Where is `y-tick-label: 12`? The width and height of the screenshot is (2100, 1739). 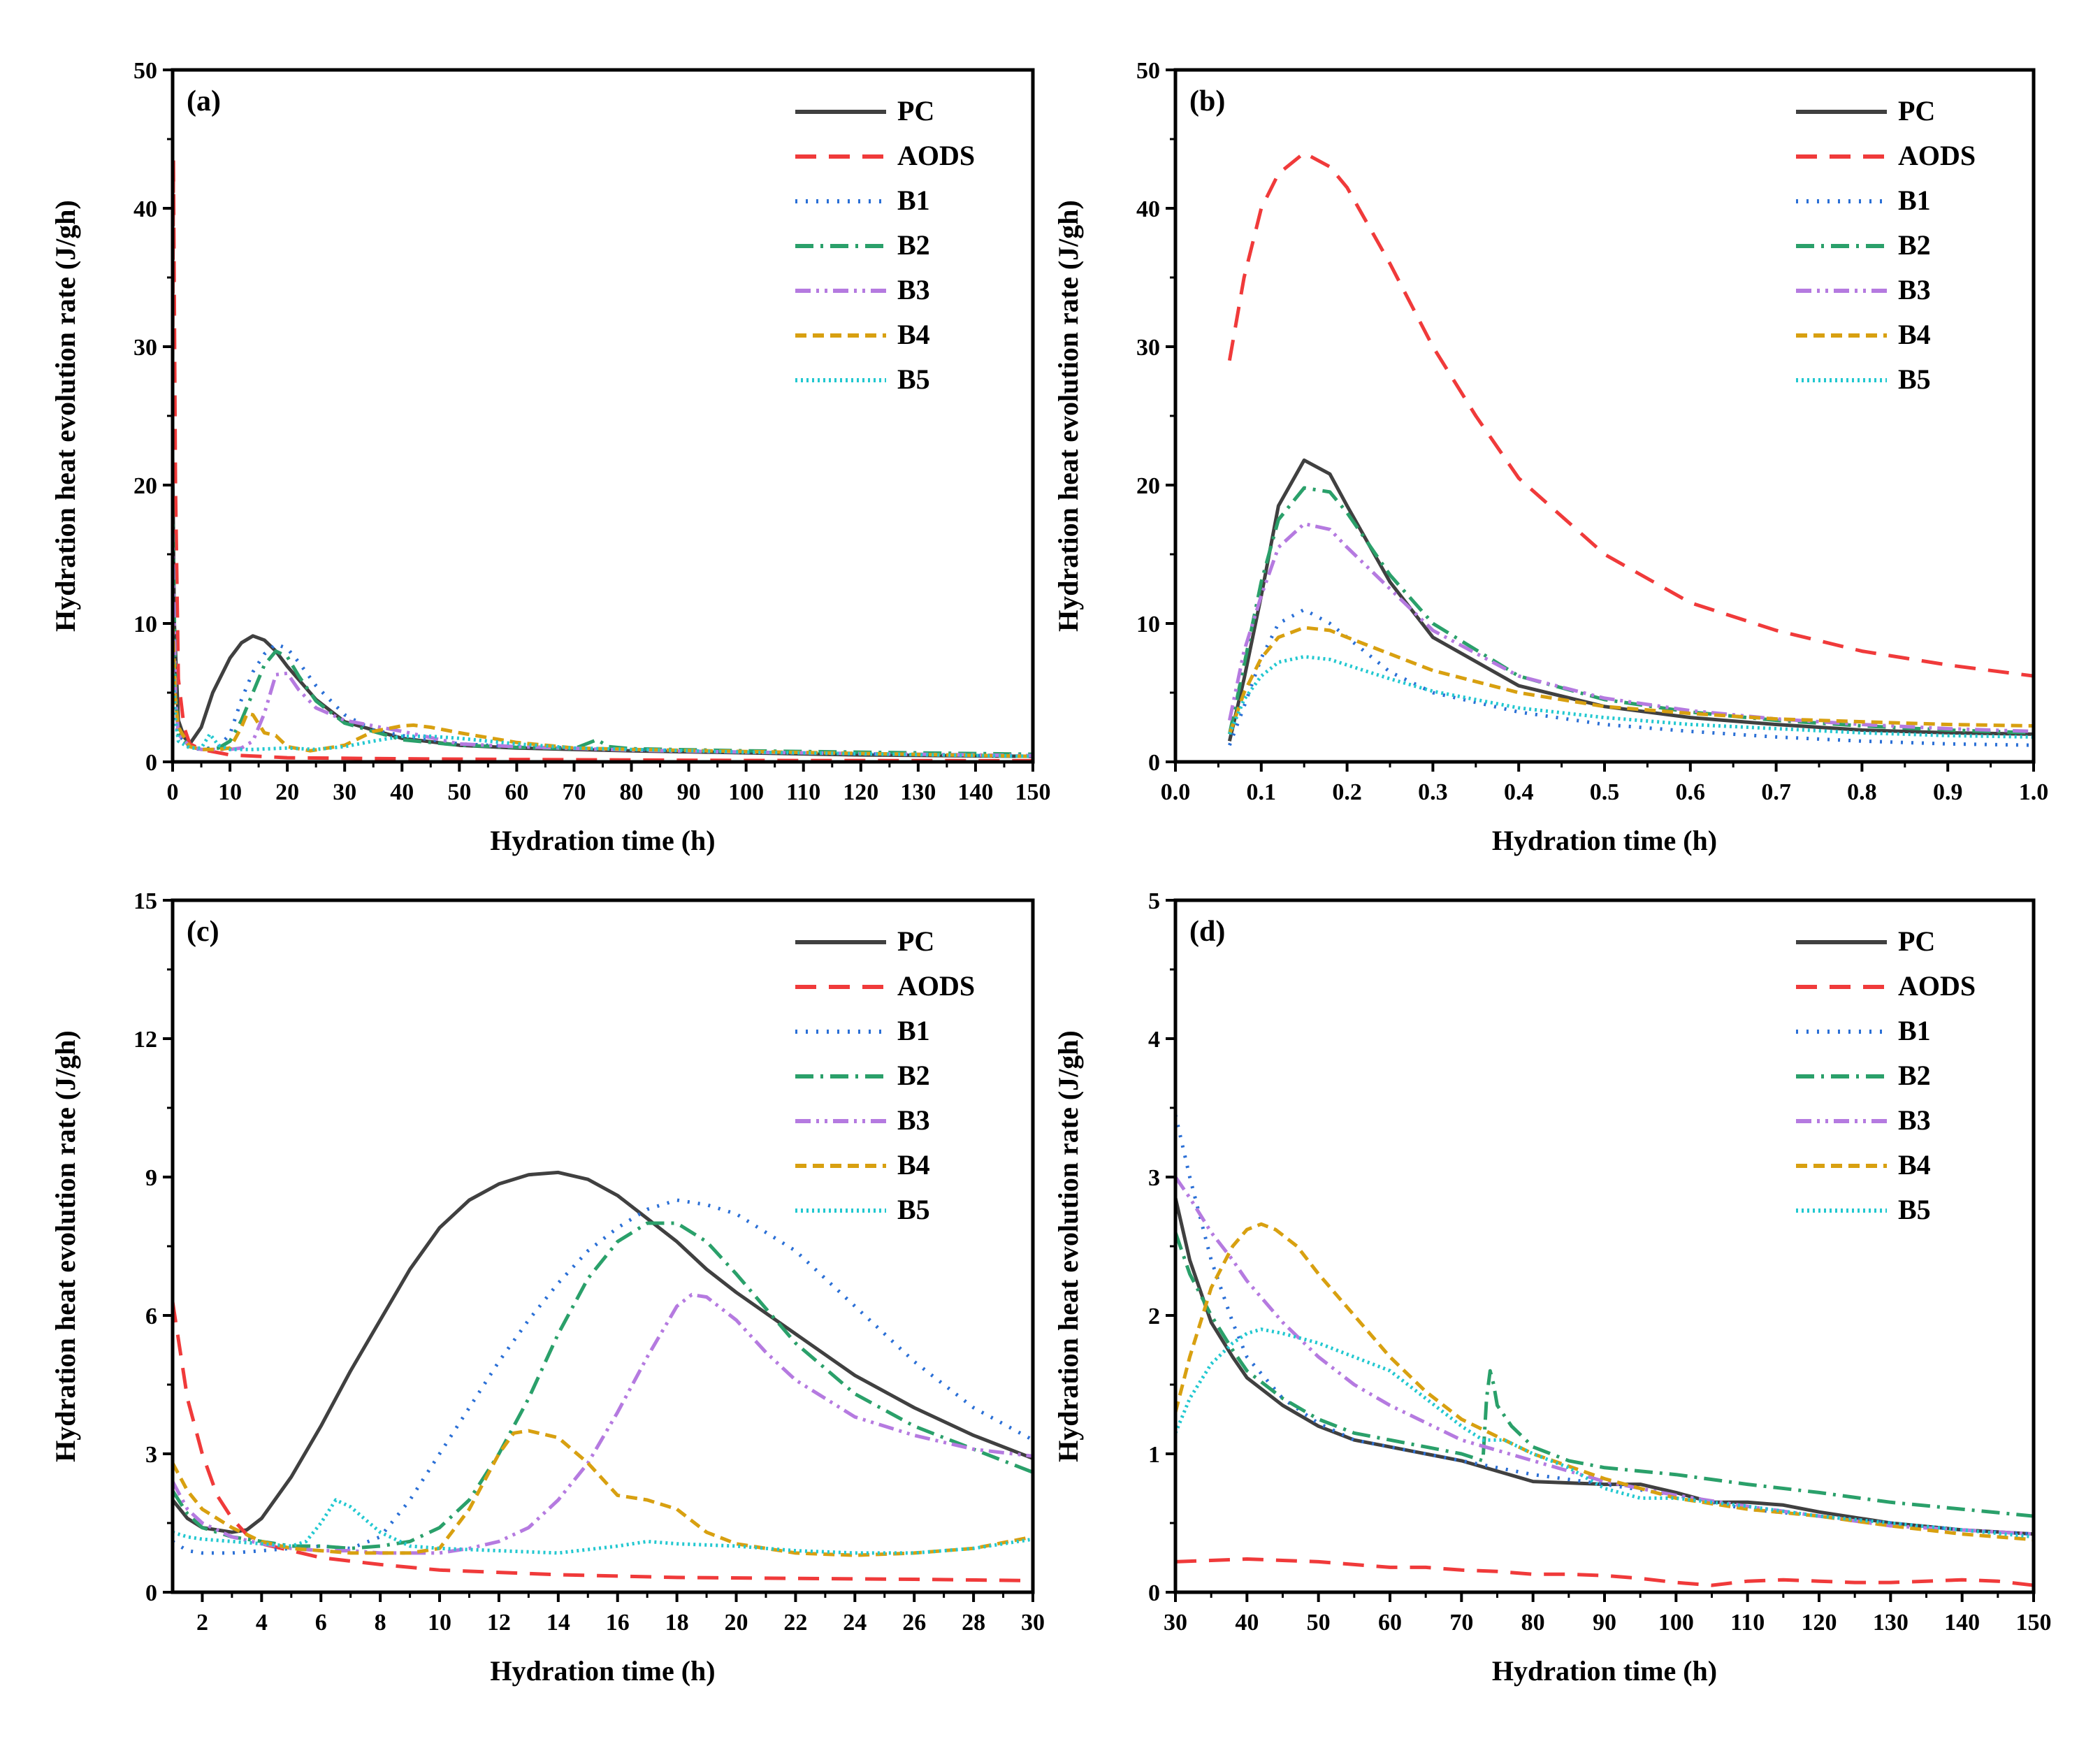
y-tick-label: 12 is located at coordinates (145, 1040).